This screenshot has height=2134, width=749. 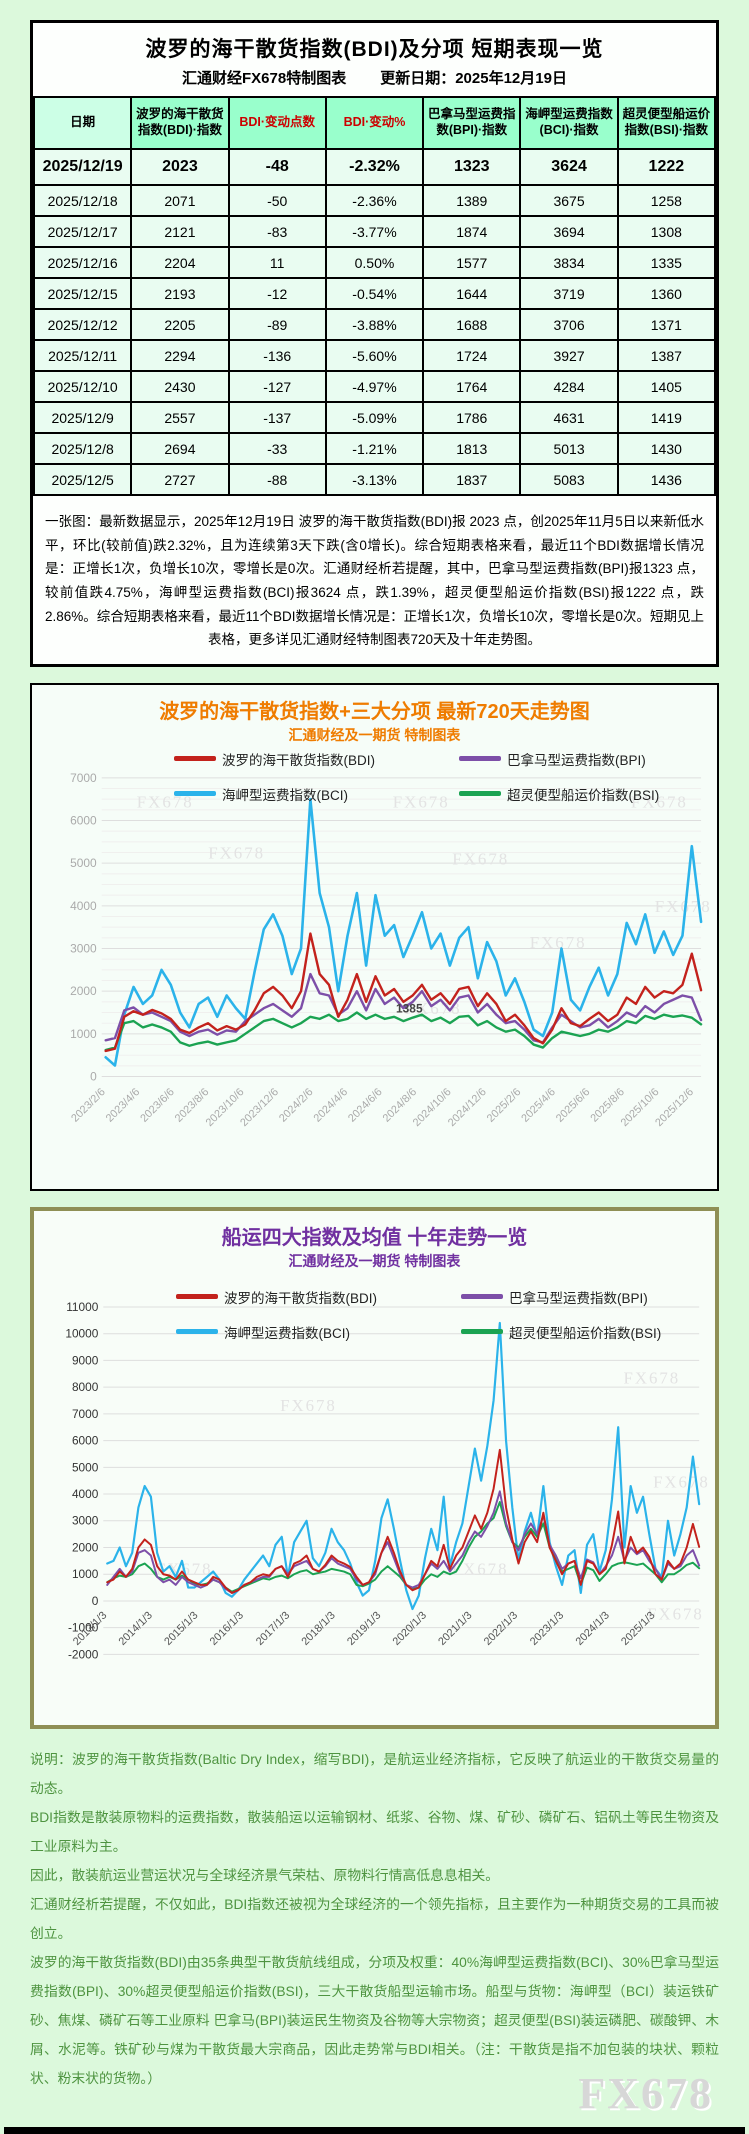 I want to click on svg-text: 6000, so click(x=83, y=820).